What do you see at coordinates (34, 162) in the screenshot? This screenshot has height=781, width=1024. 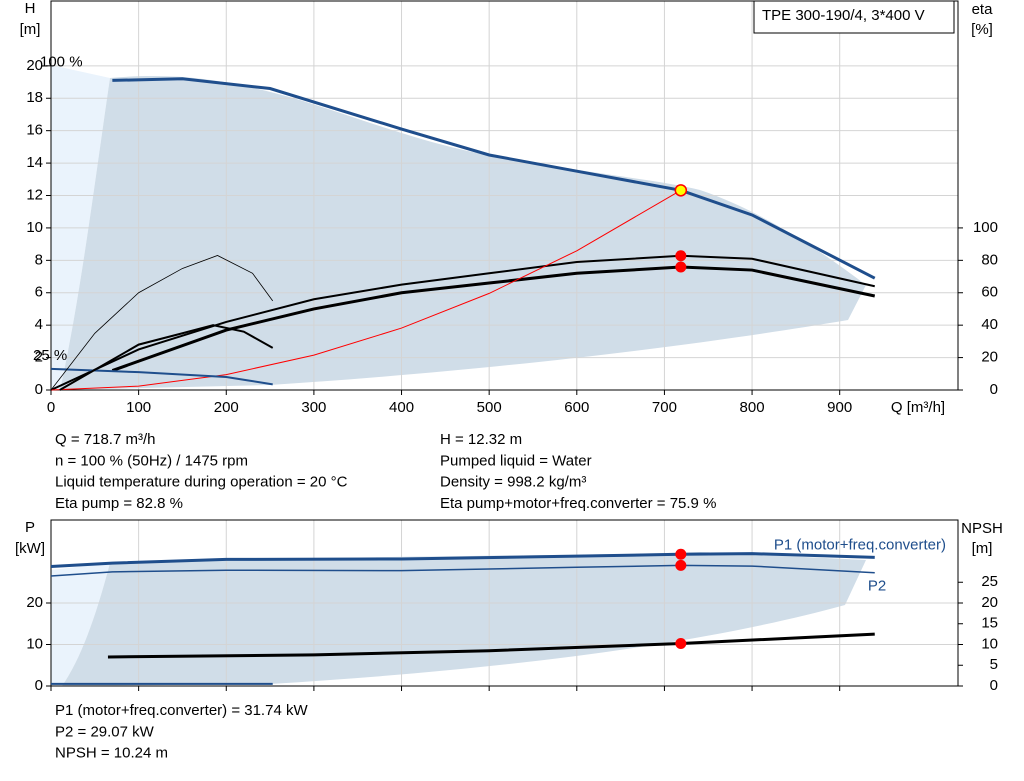 I see `y-tick-label: 14` at bounding box center [34, 162].